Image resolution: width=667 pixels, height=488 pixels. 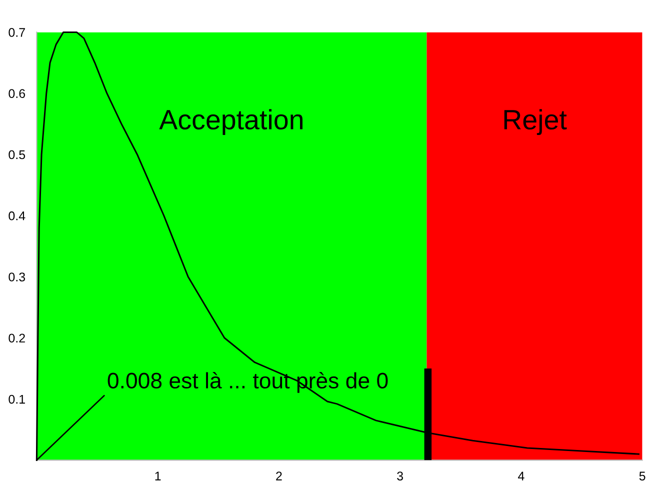 I want to click on y-tick-label: 0.5, so click(x=17, y=155).